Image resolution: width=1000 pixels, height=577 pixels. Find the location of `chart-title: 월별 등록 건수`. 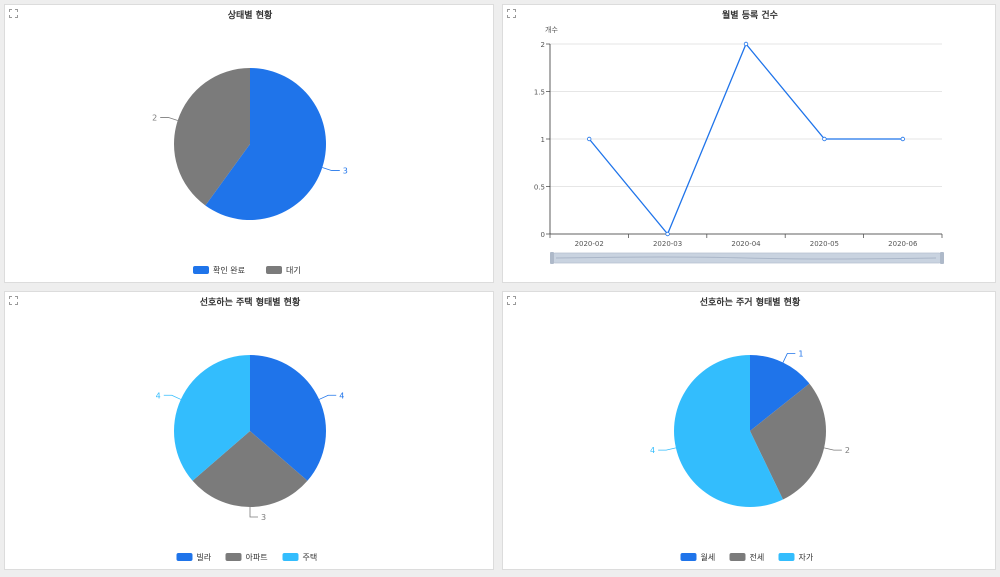

chart-title: 월별 등록 건수 is located at coordinates (750, 15).